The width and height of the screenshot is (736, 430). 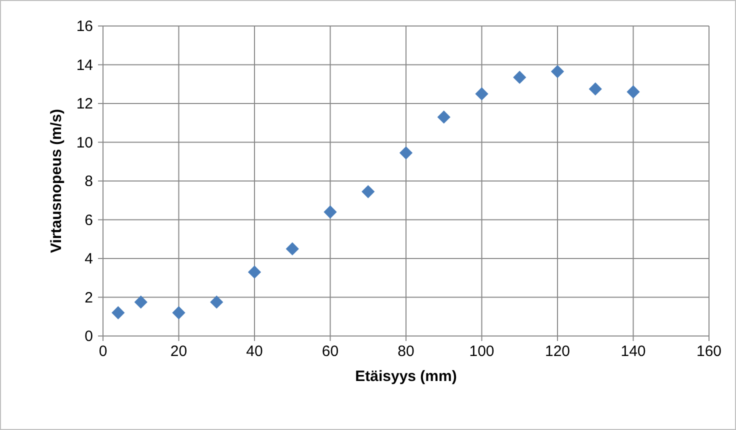 What do you see at coordinates (179, 351) in the screenshot?
I see `x-tick-label: 20` at bounding box center [179, 351].